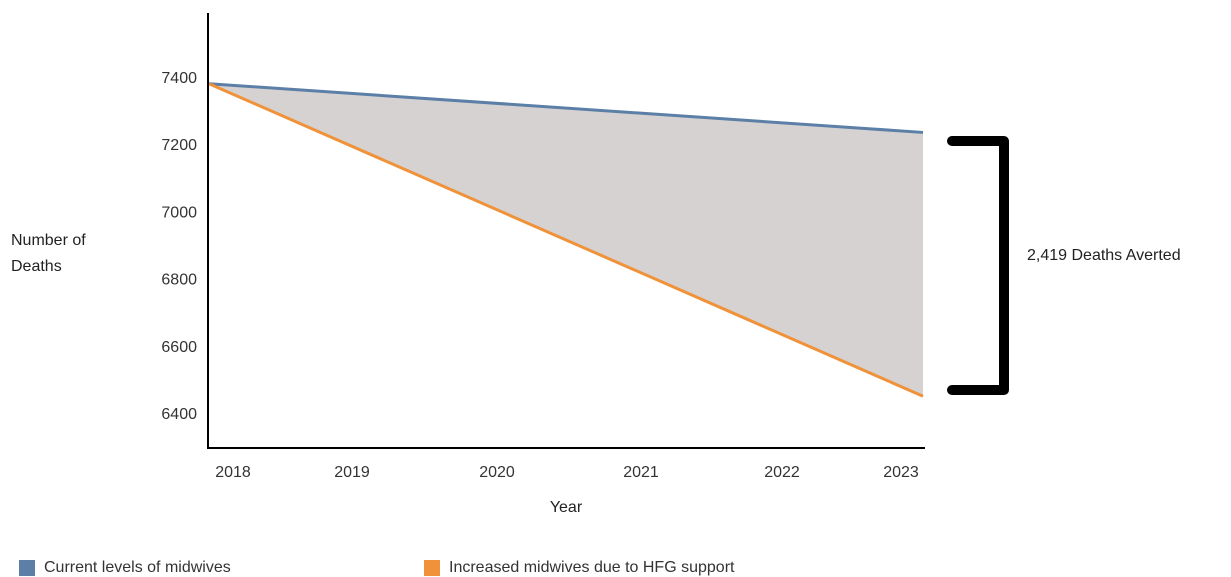 Image resolution: width=1231 pixels, height=577 pixels. What do you see at coordinates (179, 414) in the screenshot?
I see `y-tick-label: 6400` at bounding box center [179, 414].